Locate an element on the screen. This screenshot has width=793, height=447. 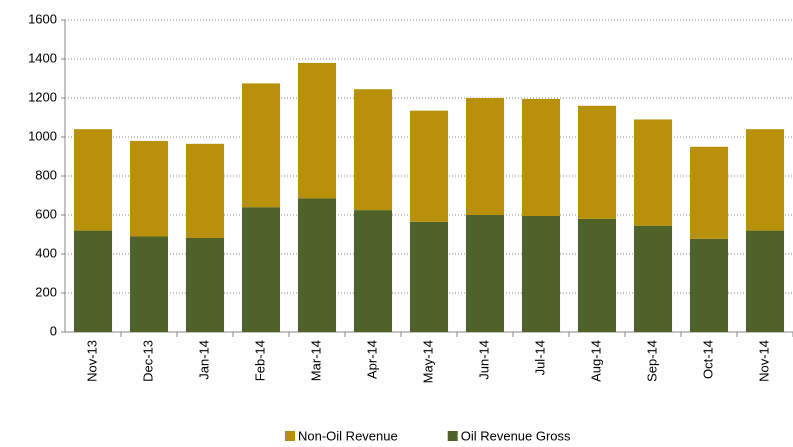
y-tick-label: 1200 is located at coordinates (42, 96).